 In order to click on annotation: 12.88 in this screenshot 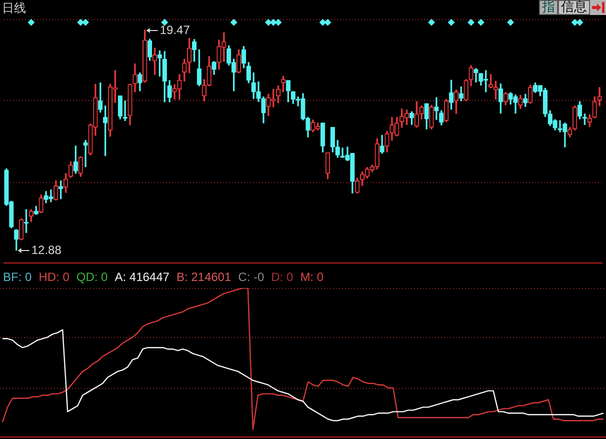, I will do `click(46, 249)`.